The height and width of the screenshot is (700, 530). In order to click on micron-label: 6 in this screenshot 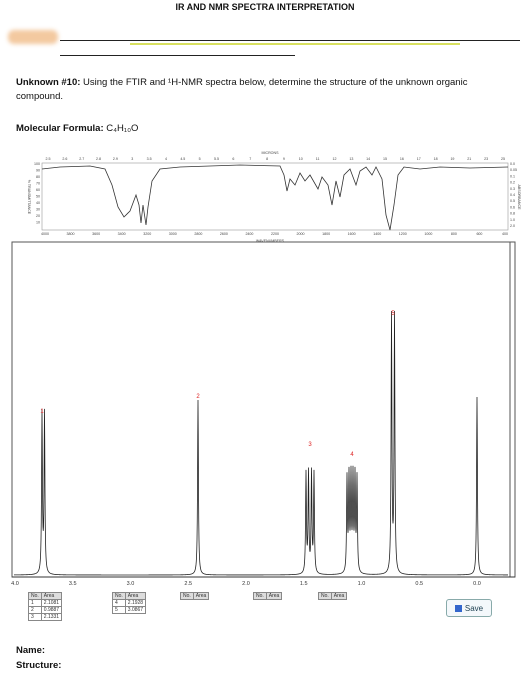, I will do `click(233, 159)`.